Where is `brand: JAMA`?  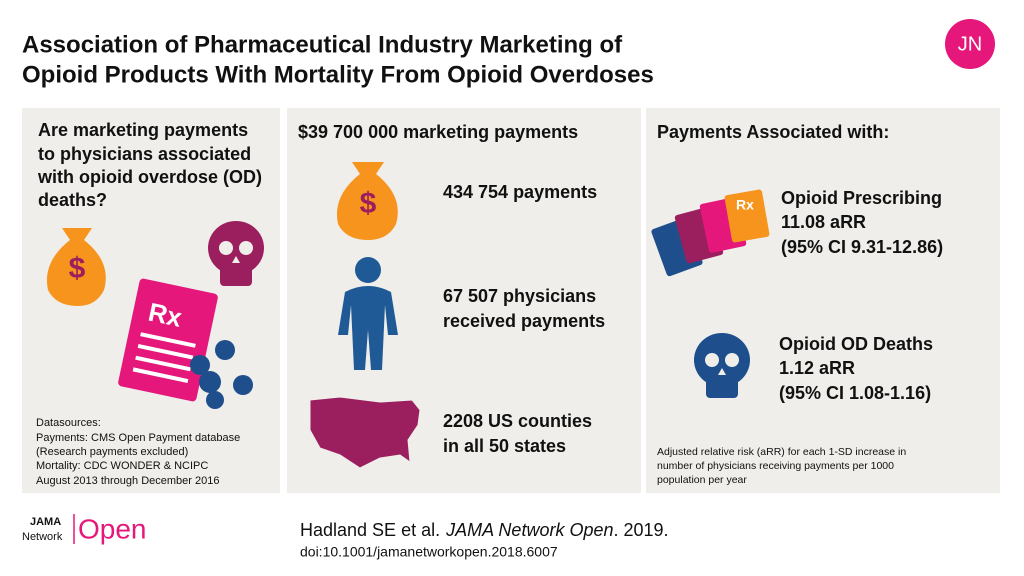
brand: JAMA is located at coordinates (45, 522).